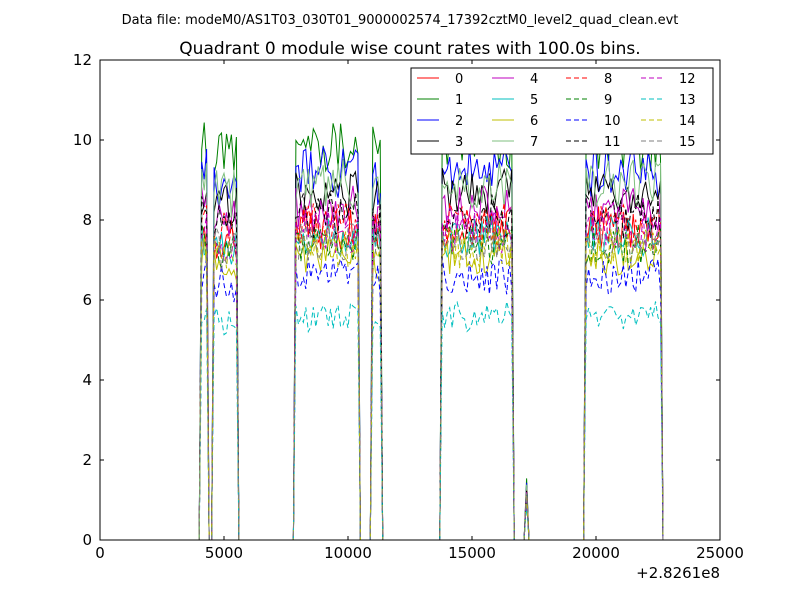  Describe the element at coordinates (534, 100) in the screenshot. I see `legend-label-5: 5` at that location.